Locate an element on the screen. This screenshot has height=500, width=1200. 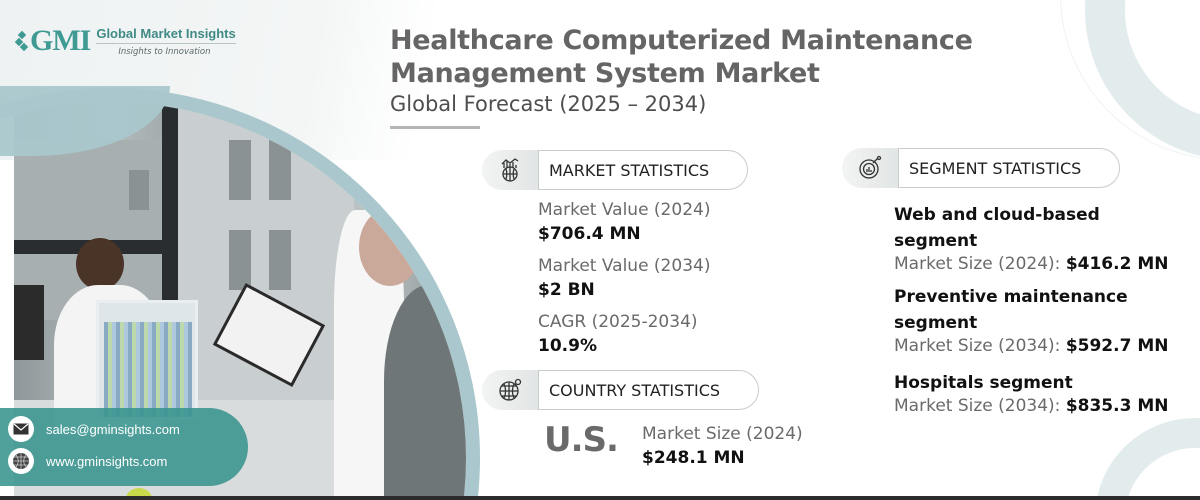
segment-1-size: Market Size (2024): $416.2 MN is located at coordinates (1031, 264).